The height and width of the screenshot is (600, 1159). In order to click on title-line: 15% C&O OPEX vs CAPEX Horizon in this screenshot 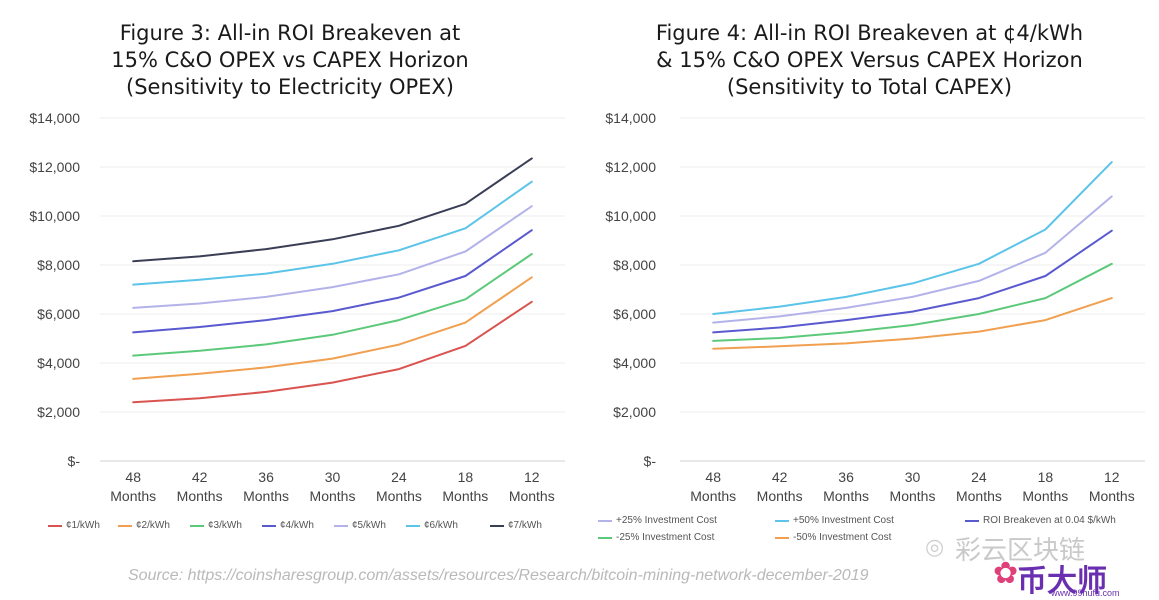, I will do `click(290, 60)`.